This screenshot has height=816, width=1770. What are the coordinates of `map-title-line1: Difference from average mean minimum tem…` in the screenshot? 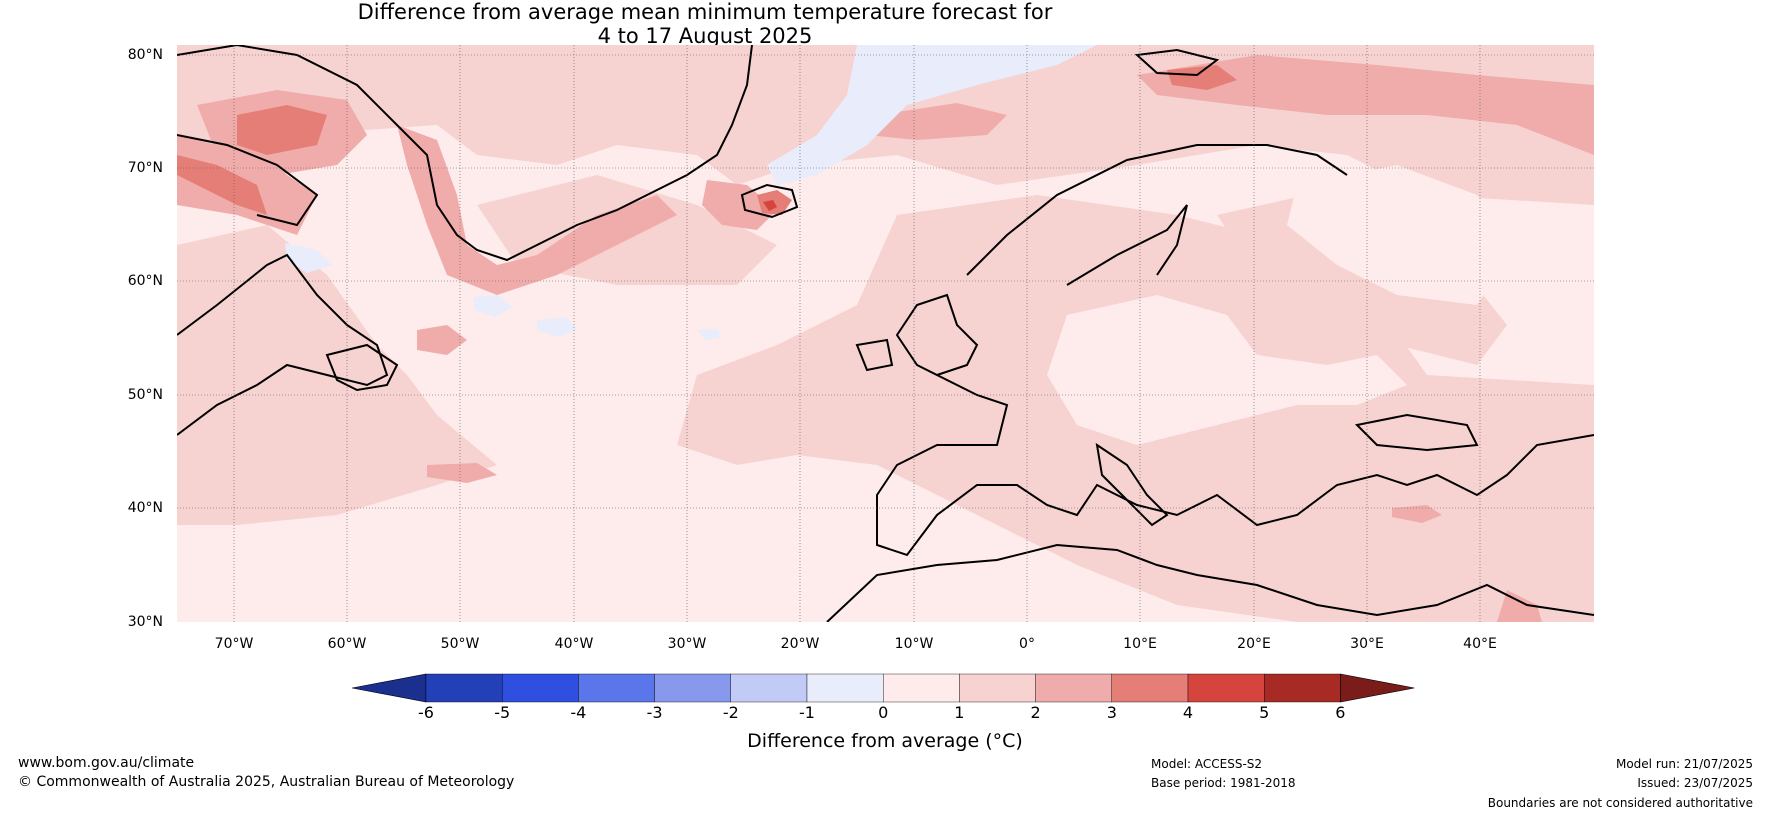 It's located at (705, 12).